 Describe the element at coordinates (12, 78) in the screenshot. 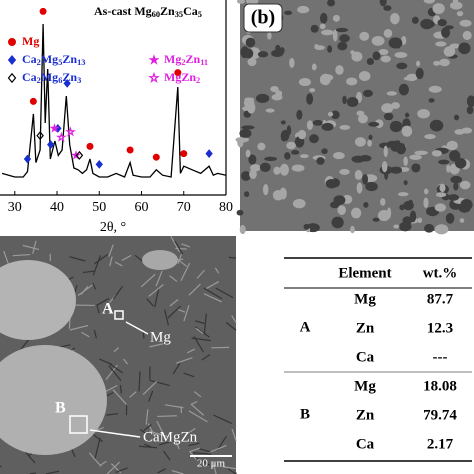

I see `legend-symbol` at that location.